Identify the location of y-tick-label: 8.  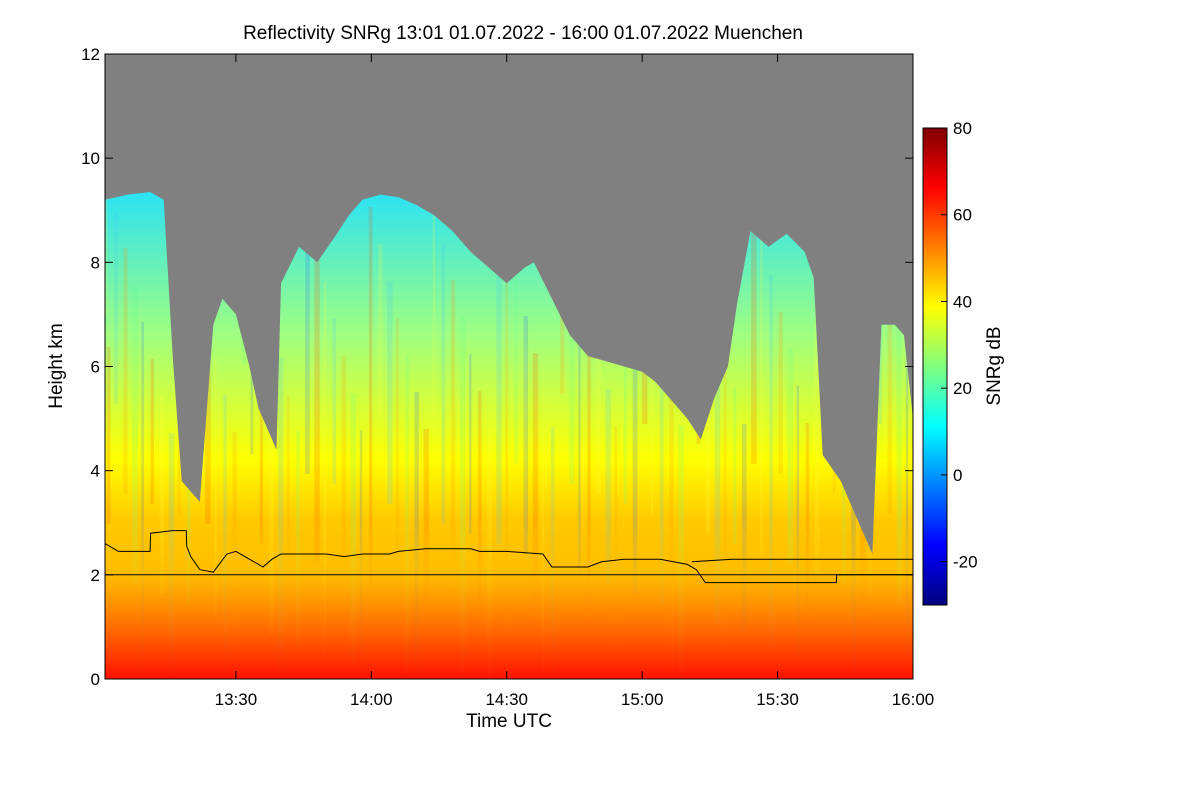
(95, 262).